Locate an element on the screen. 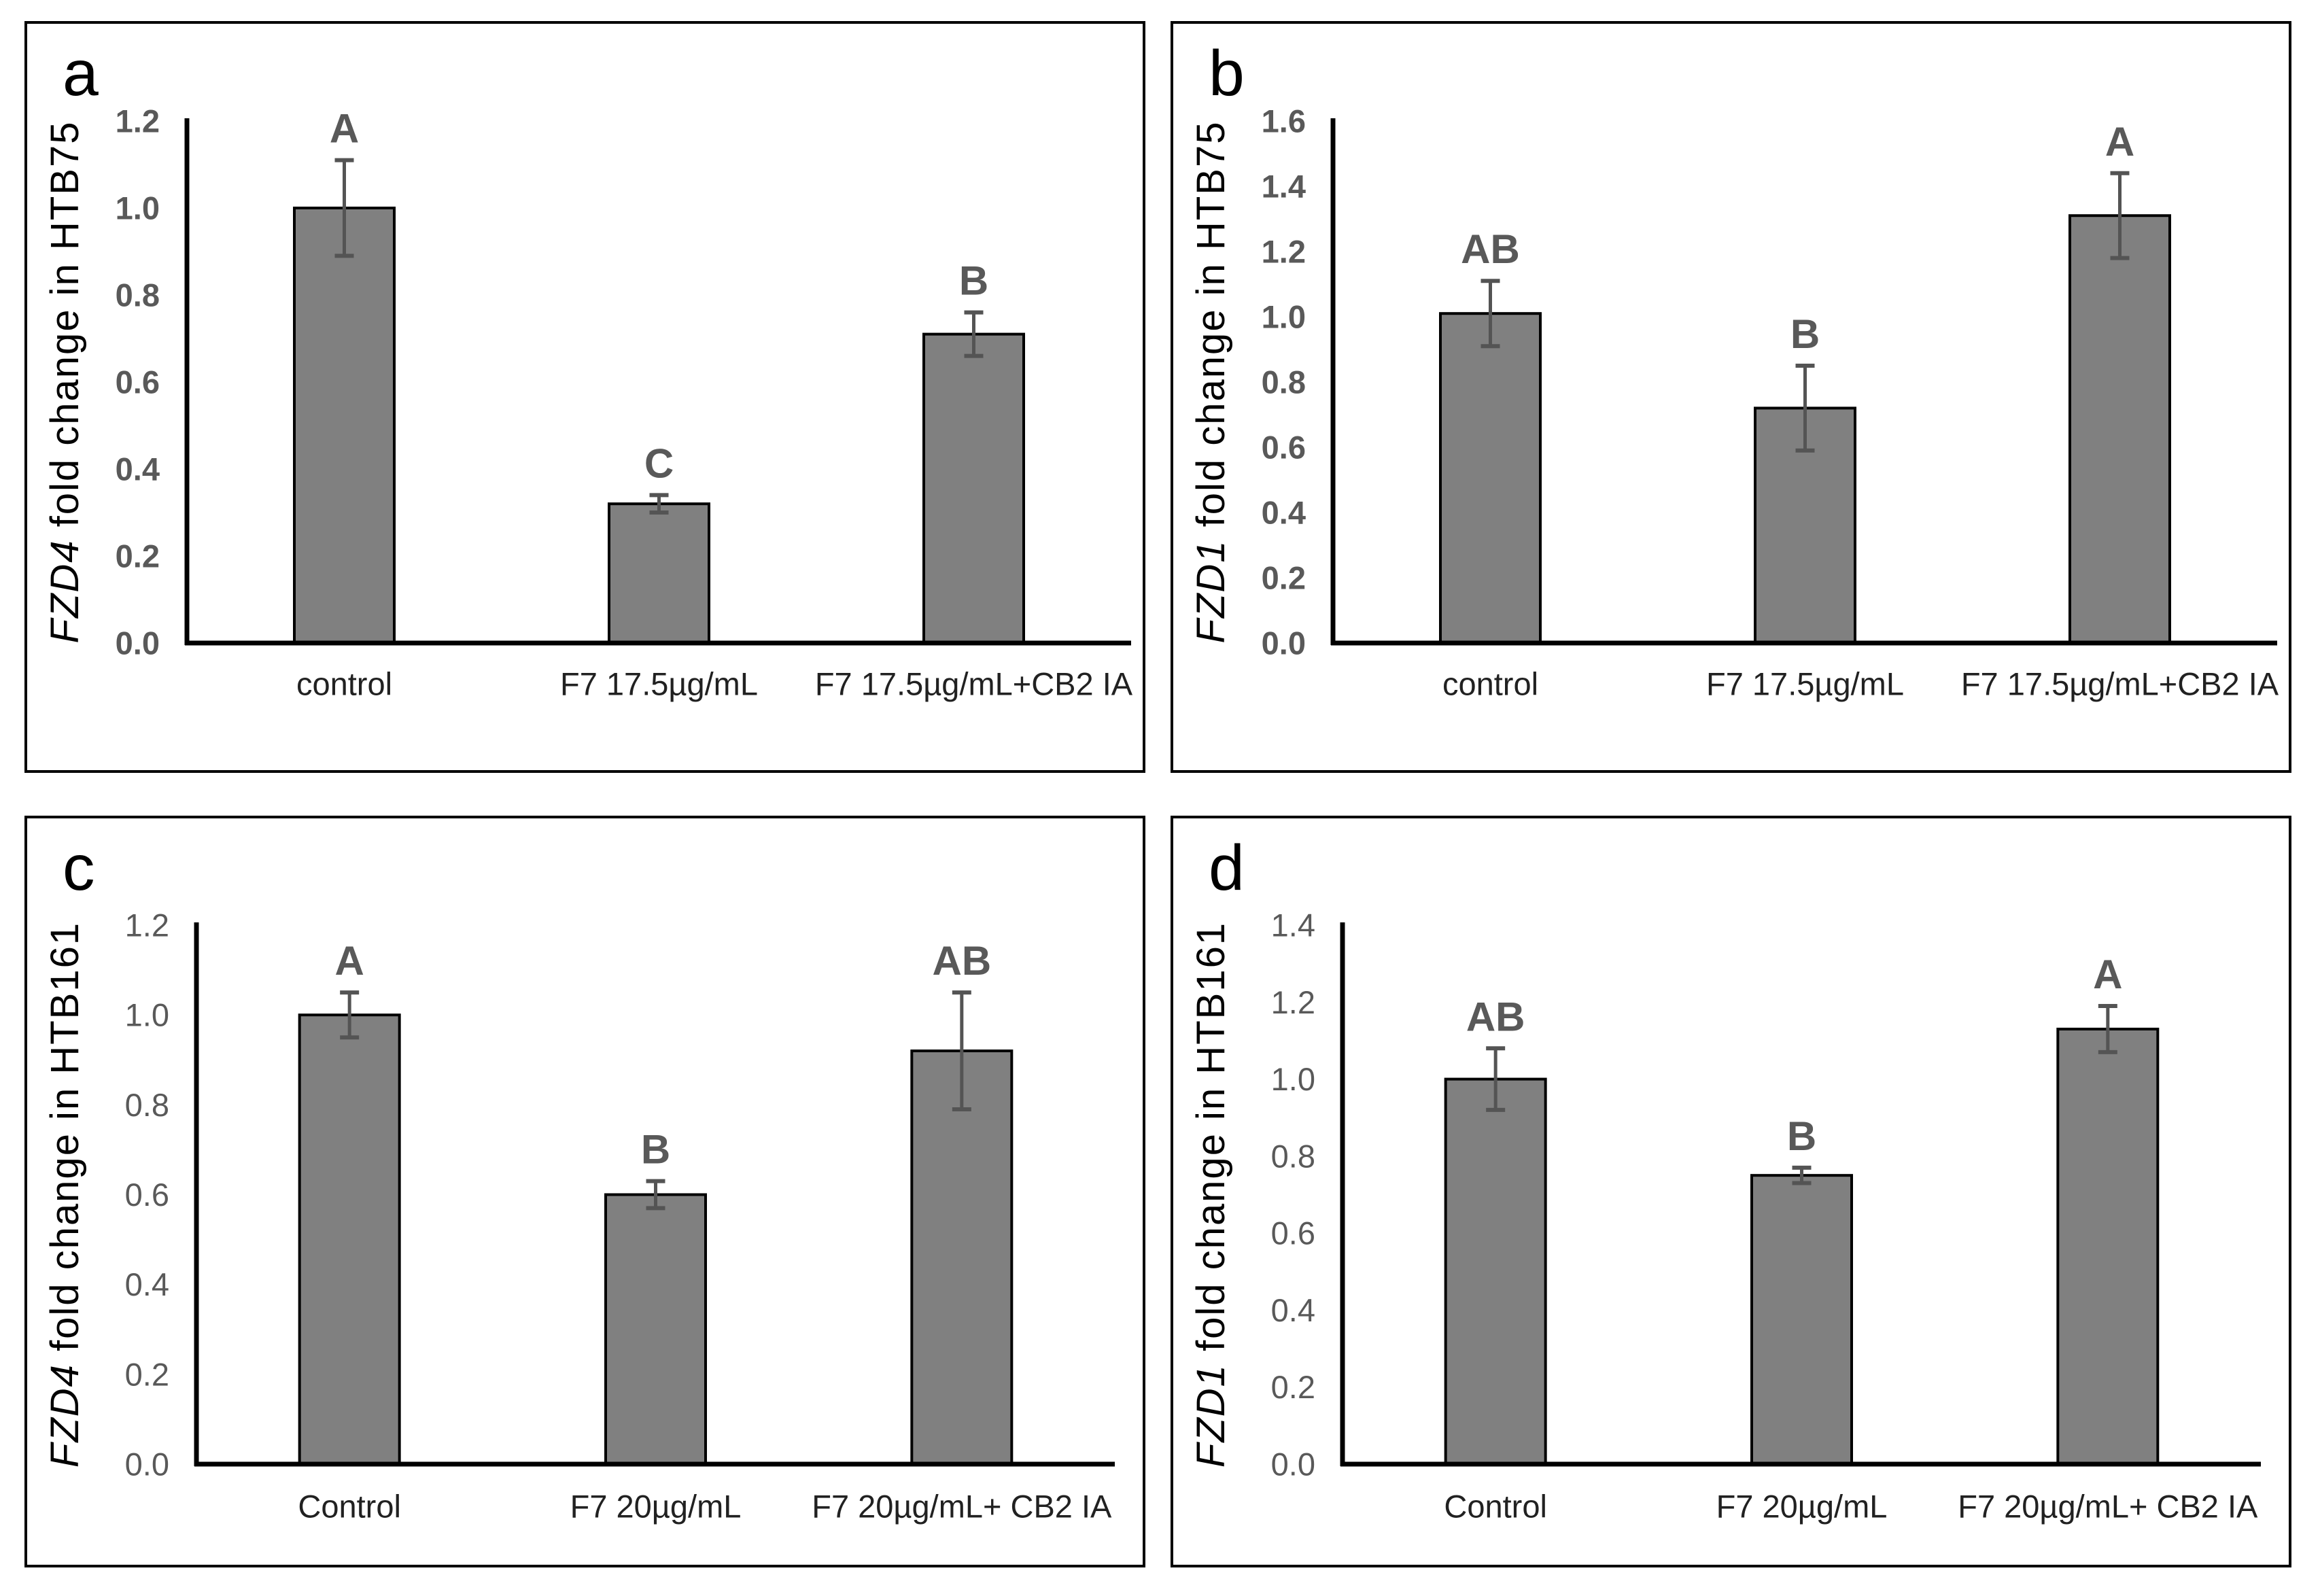 The image size is (2320, 1596). y-axis-title: FZD1 fold change in HTB161 is located at coordinates (1211, 1195).